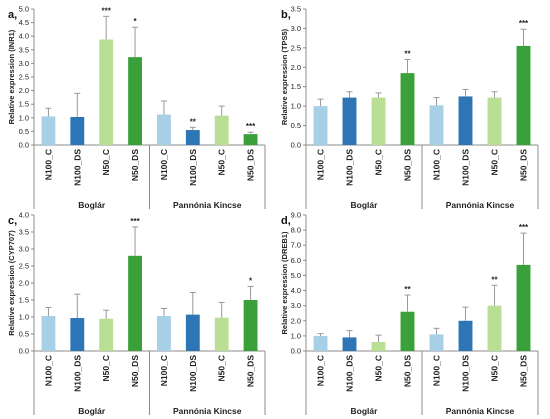 Image resolution: width=550 pixels, height=419 pixels. What do you see at coordinates (24, 22) in the screenshot?
I see `y-tick-label: 4.5` at bounding box center [24, 22].